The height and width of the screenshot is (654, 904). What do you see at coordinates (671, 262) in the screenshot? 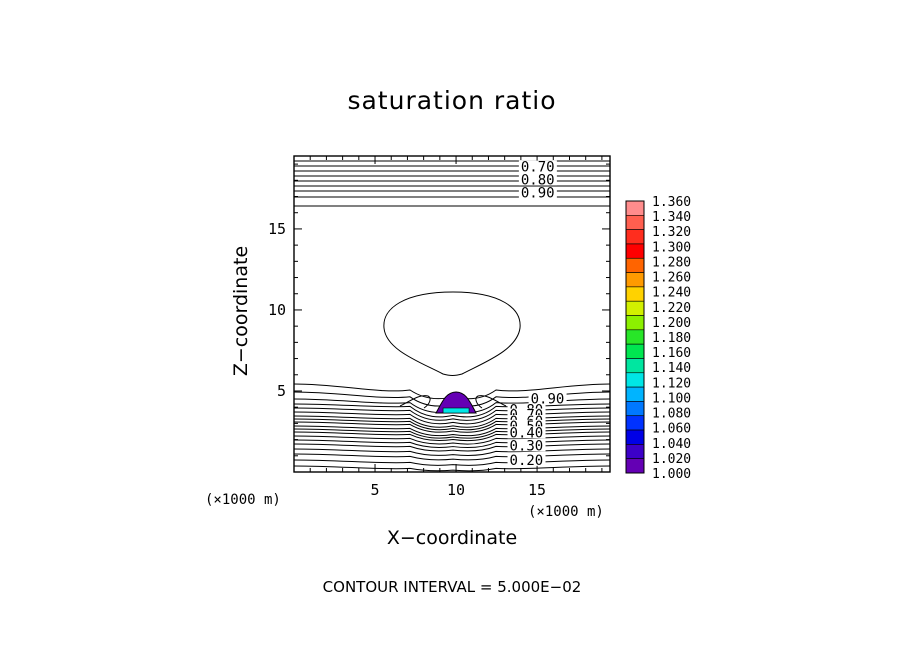
I see `colorbar-label: 1.280` at bounding box center [671, 262].